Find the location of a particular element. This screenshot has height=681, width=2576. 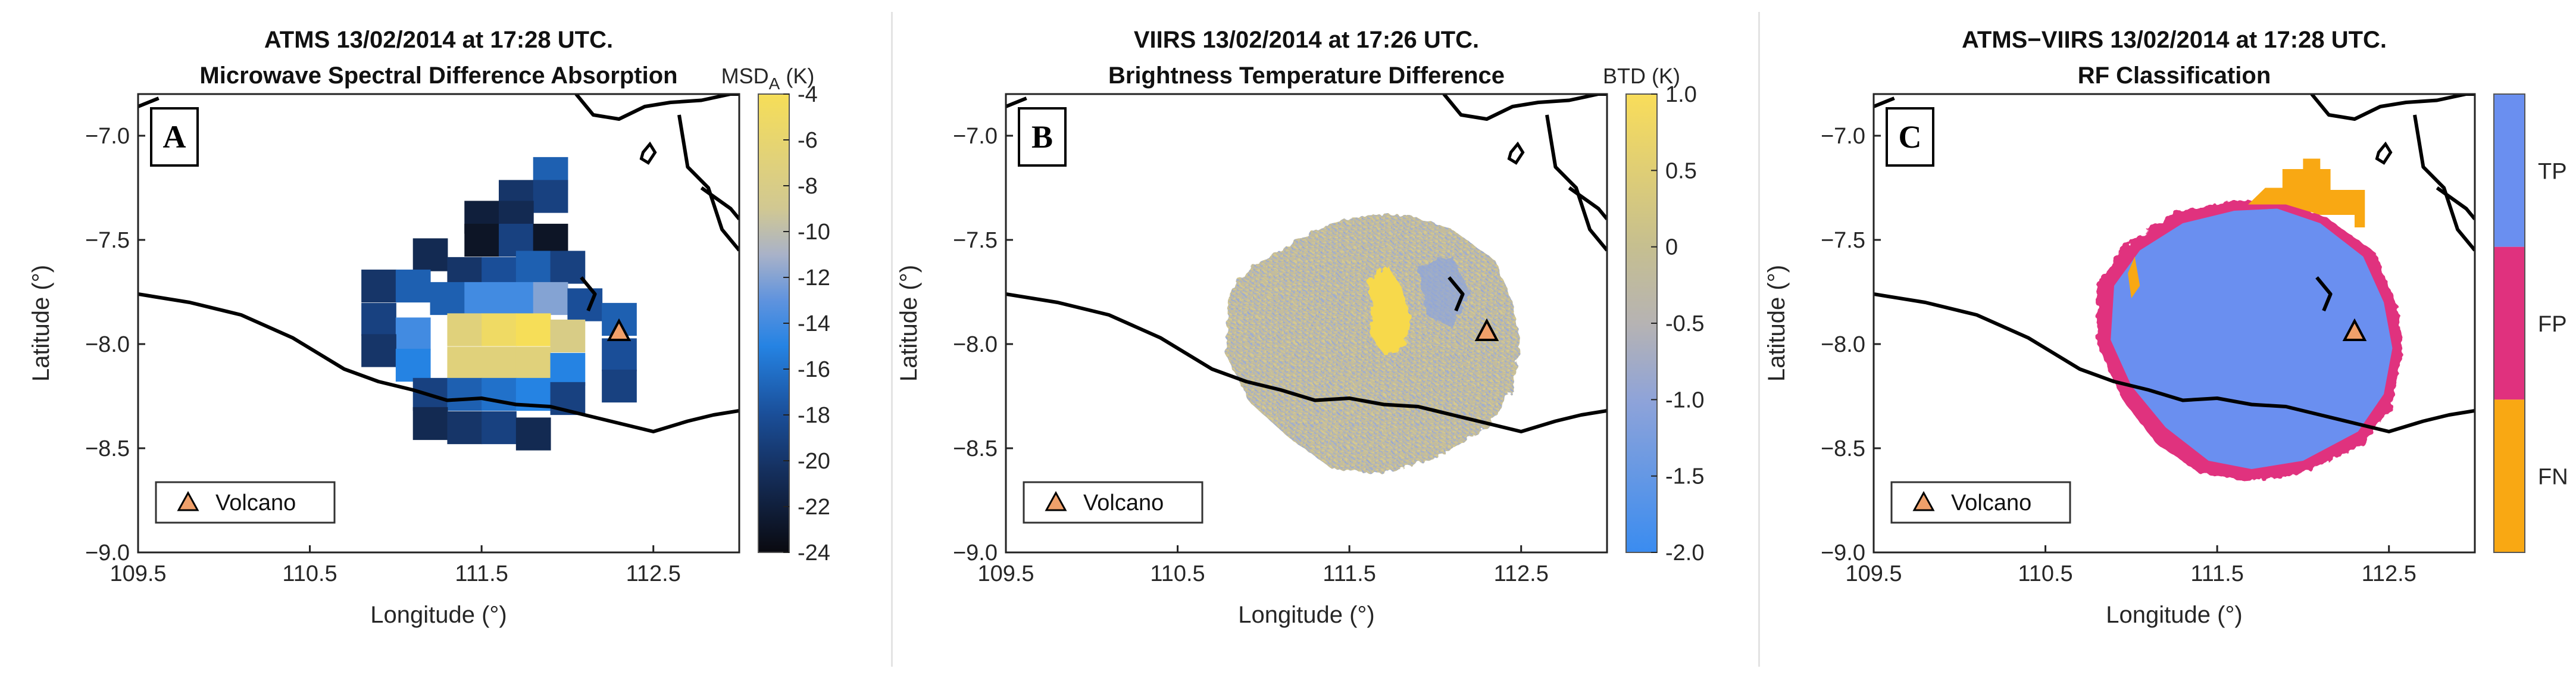

chart-title: ATMS 13/02/2014 at 17:28 UTC. is located at coordinates (438, 40).